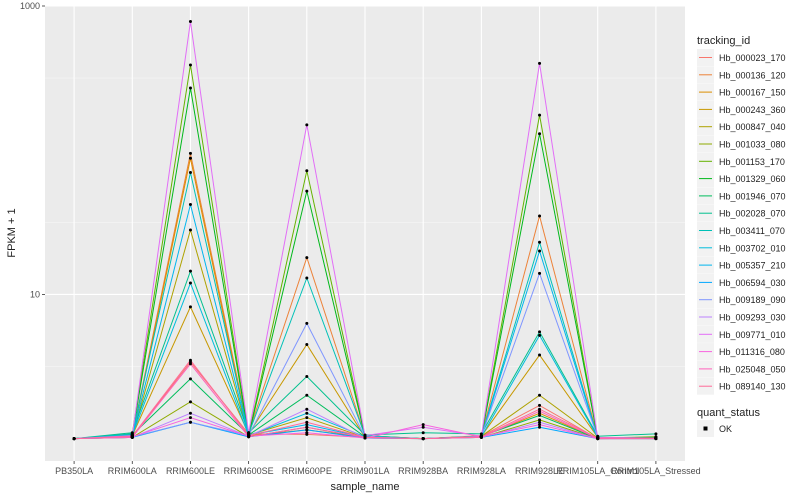  I want to click on legend-label: Hb_001329_060, so click(752, 179).